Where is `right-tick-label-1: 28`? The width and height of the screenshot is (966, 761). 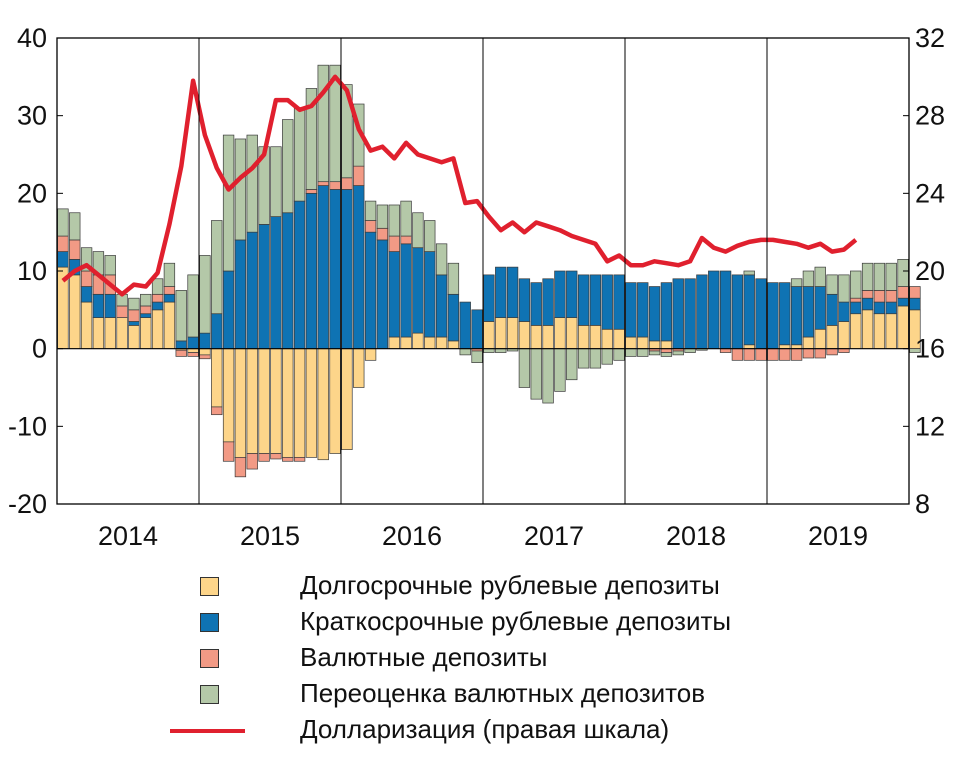 right-tick-label-1: 28 is located at coordinates (930, 116).